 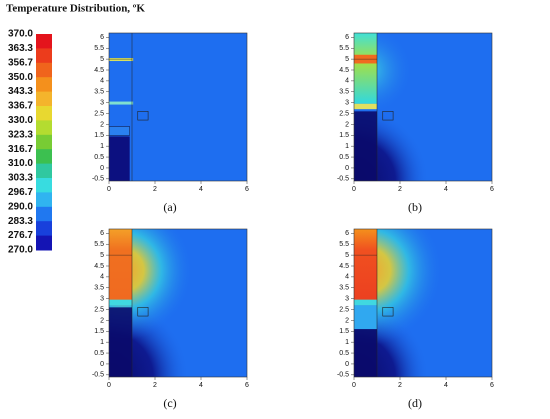 What do you see at coordinates (20, 235) in the screenshot?
I see `colorbar-label: 276.7` at bounding box center [20, 235].